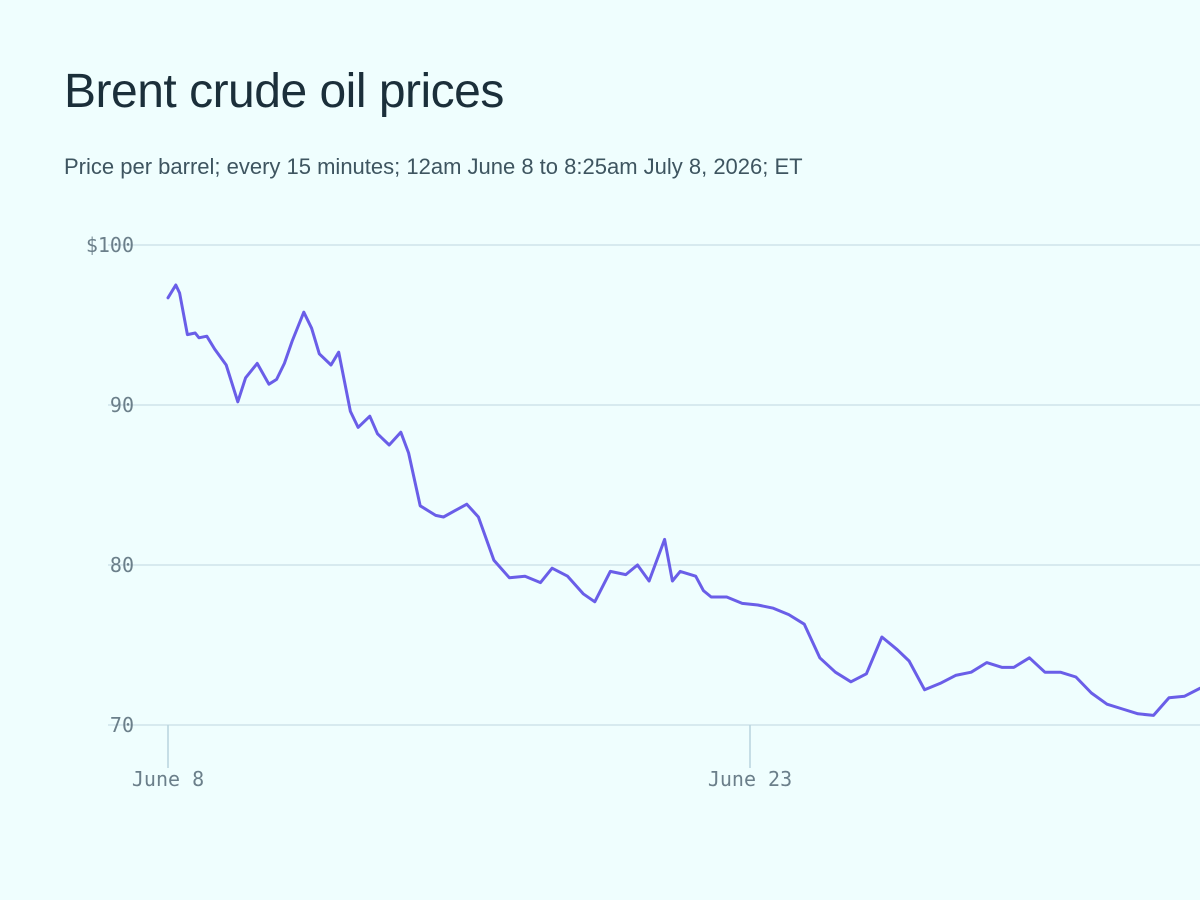 The width and height of the screenshot is (1200, 900). Describe the element at coordinates (110, 485) in the screenshot. I see `y-axis: $100 90 80 70` at that location.